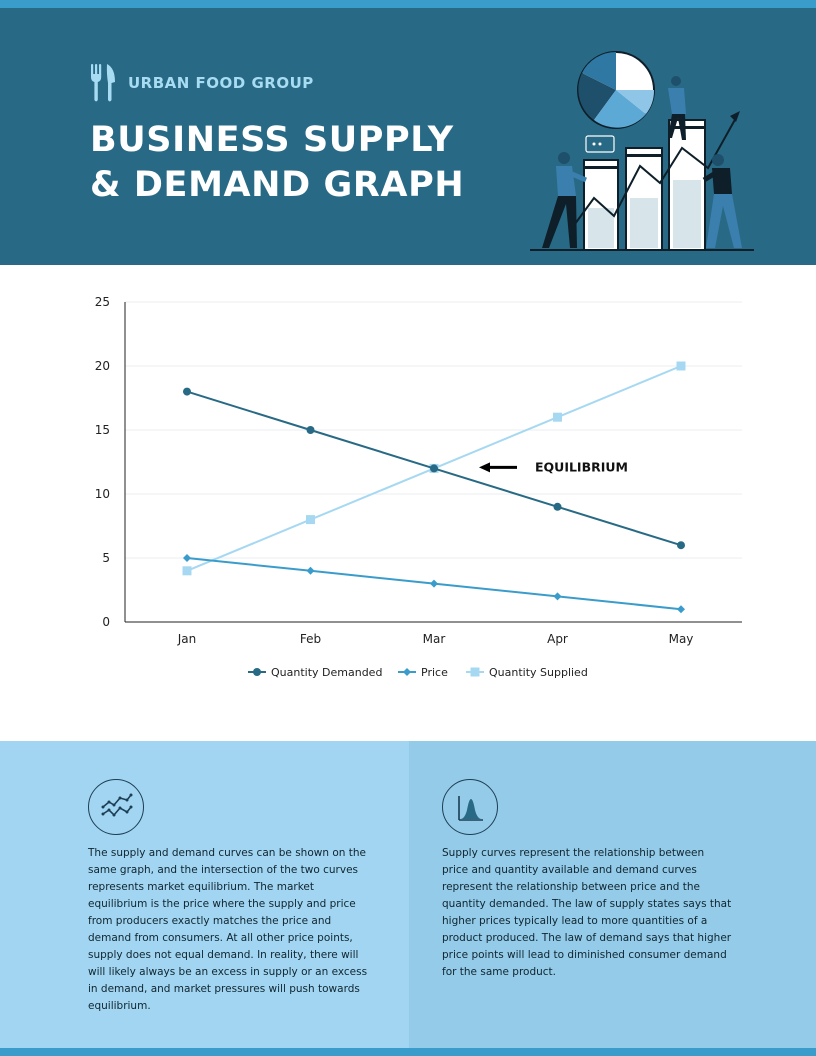 This screenshot has height=1056, width=816. What do you see at coordinates (272, 140) in the screenshot?
I see `title-line-1: BUSINESS SUPPLY` at bounding box center [272, 140].